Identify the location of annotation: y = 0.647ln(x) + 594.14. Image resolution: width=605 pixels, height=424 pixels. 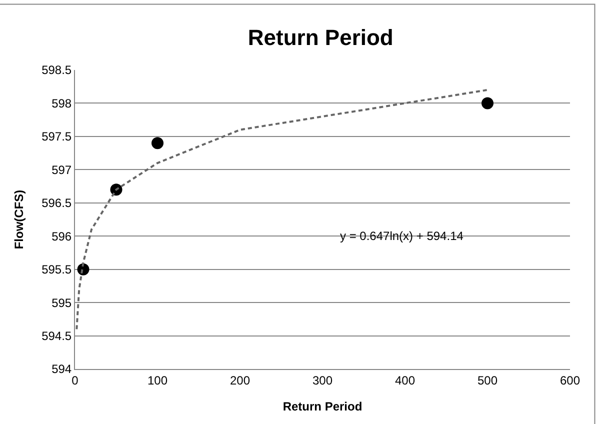
(402, 236).